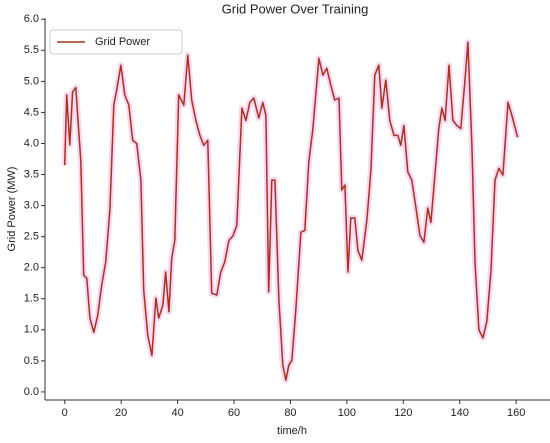  What do you see at coordinates (295, 8) in the screenshot?
I see `chart-title: Grid Power Over Training` at bounding box center [295, 8].